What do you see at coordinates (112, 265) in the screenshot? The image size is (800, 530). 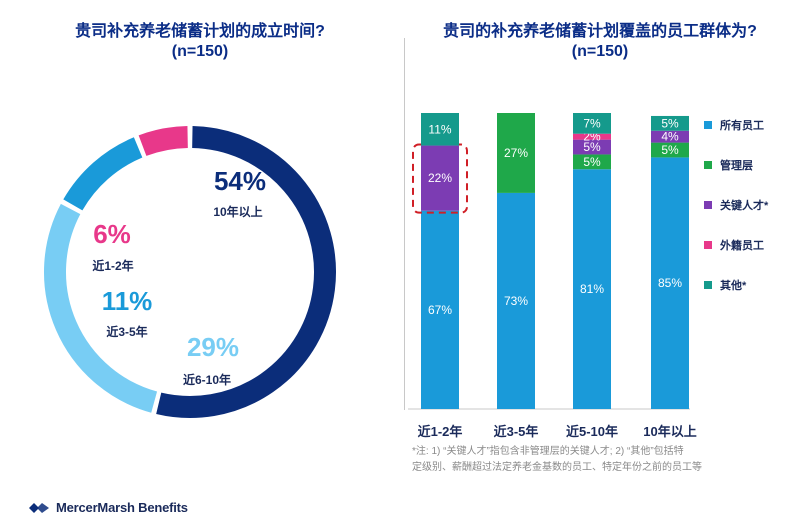 I see `donut-category-label: 近1-2年` at bounding box center [112, 265].